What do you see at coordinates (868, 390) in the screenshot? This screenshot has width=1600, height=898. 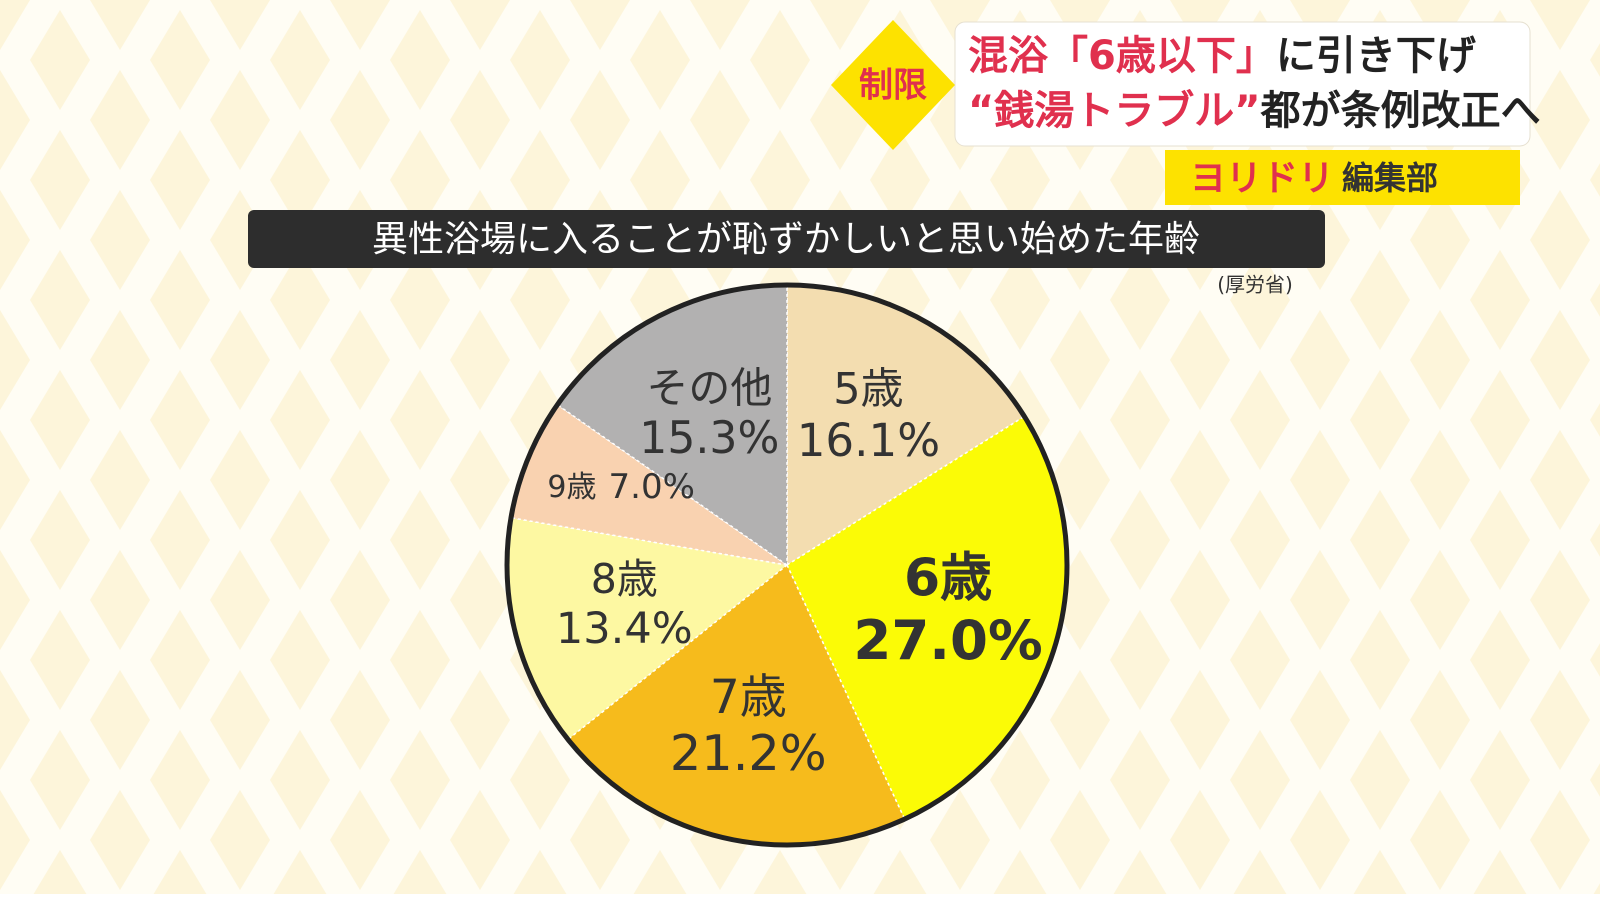 I see `category-label: 5歳` at bounding box center [868, 390].